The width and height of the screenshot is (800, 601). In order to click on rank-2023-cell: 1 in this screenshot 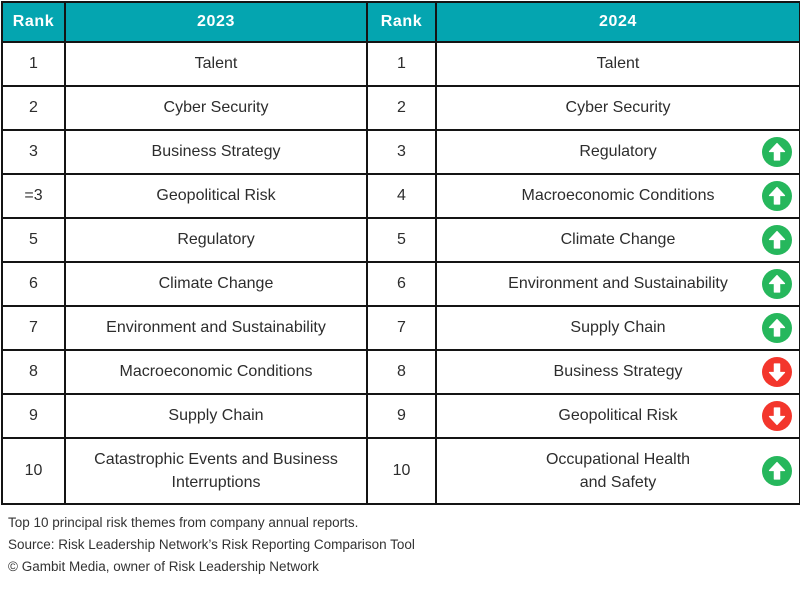, I will do `click(33, 64)`.